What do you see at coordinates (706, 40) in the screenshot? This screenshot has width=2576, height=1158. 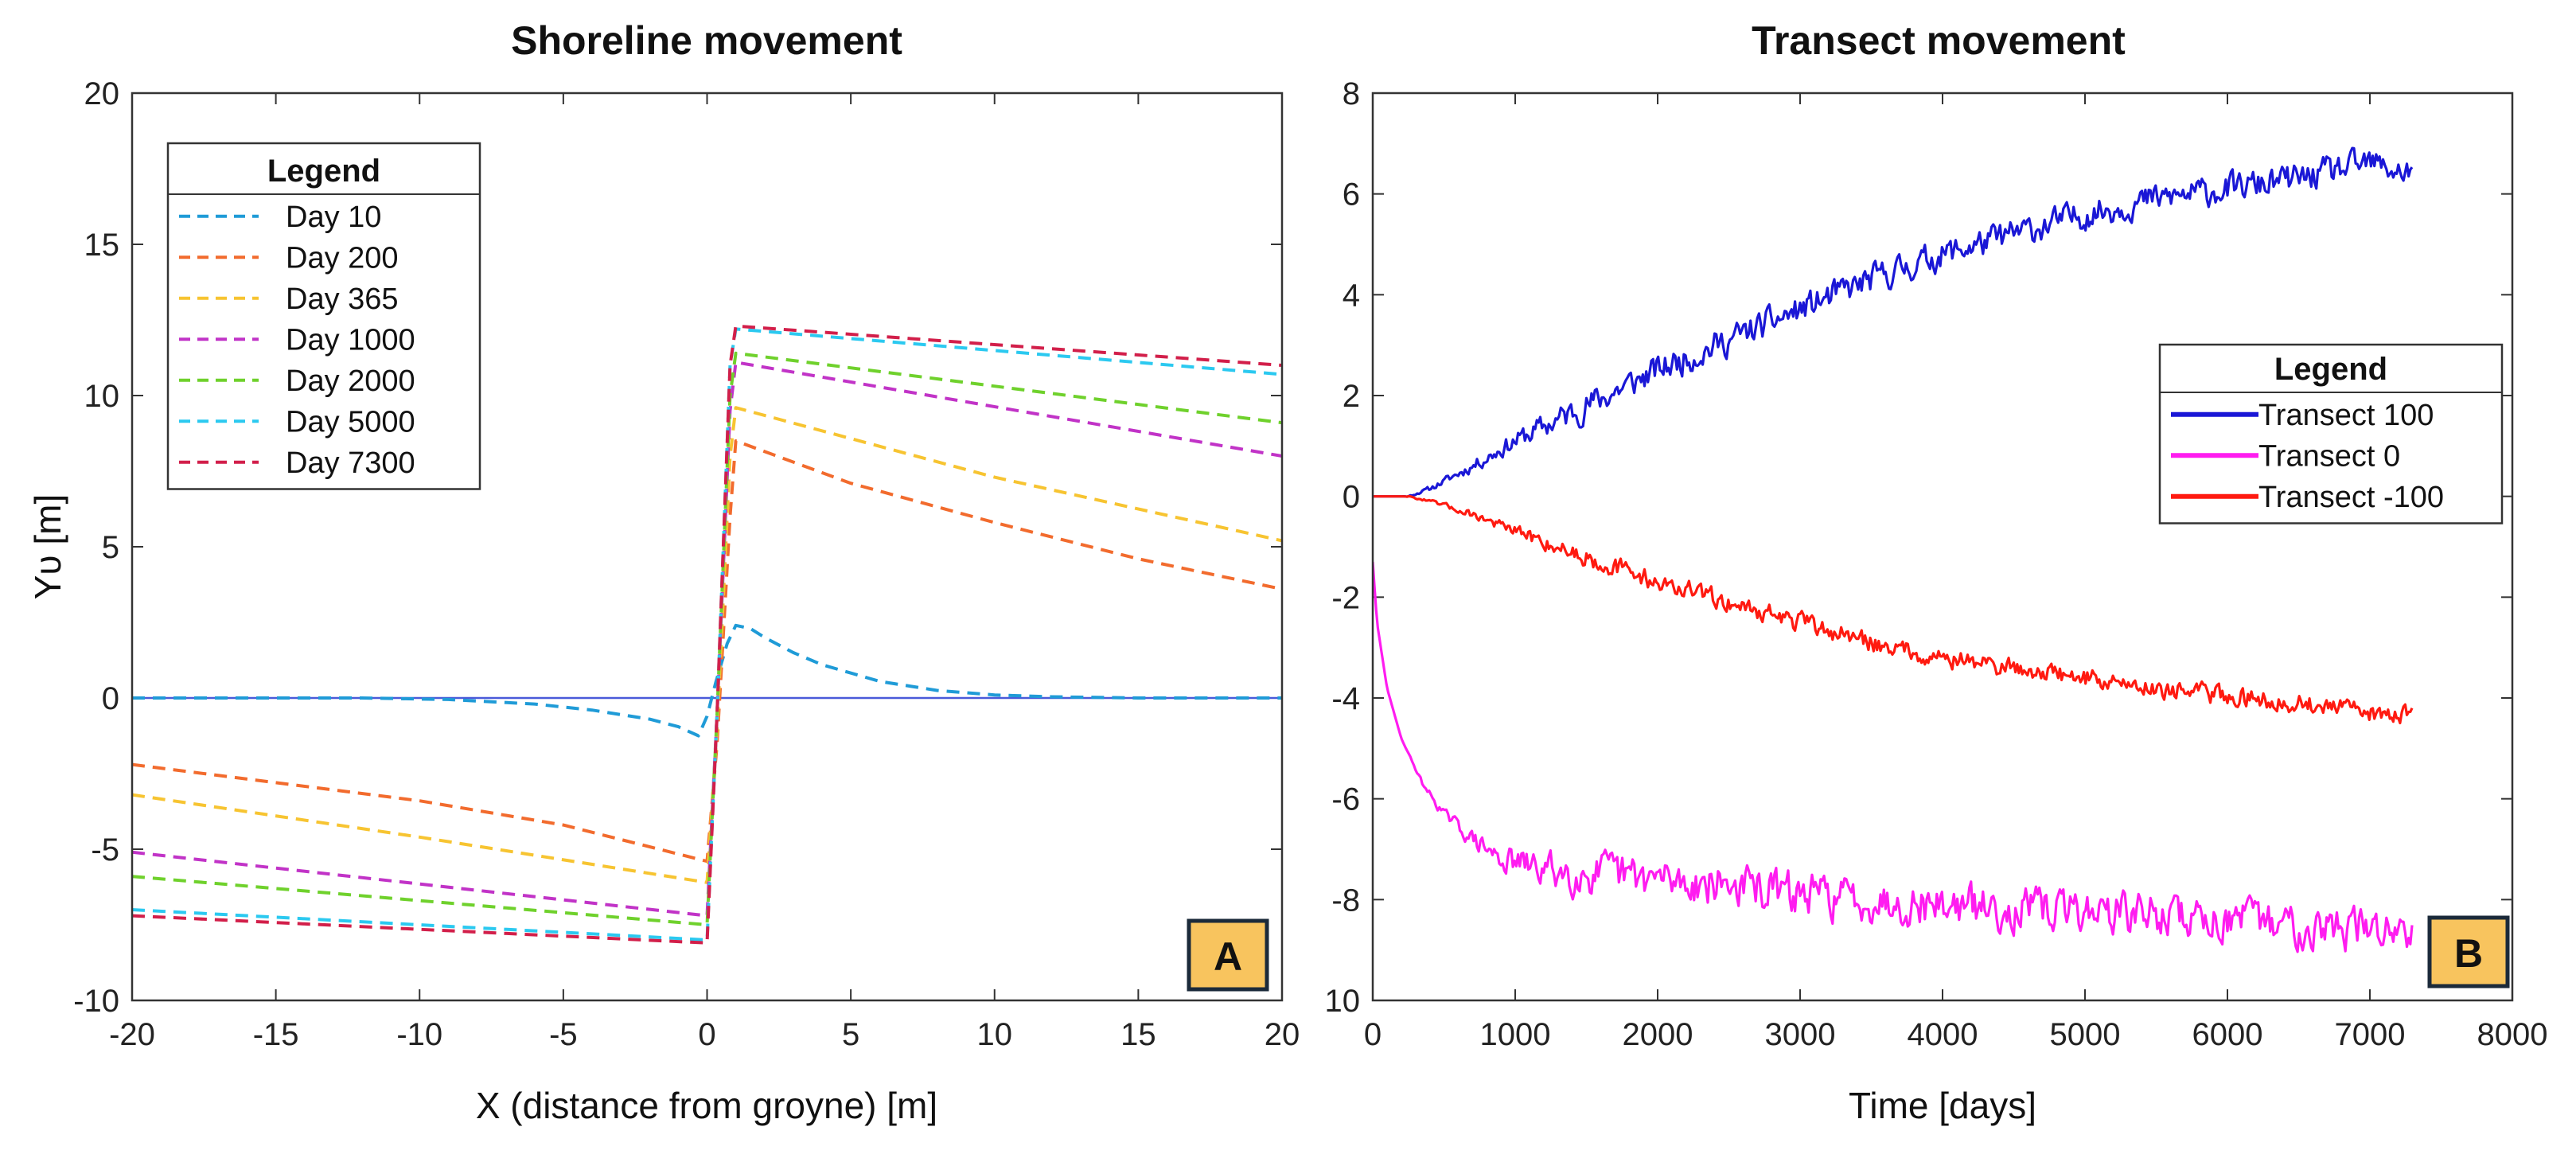 I see `panel-a-title: Shoreline movement` at bounding box center [706, 40].